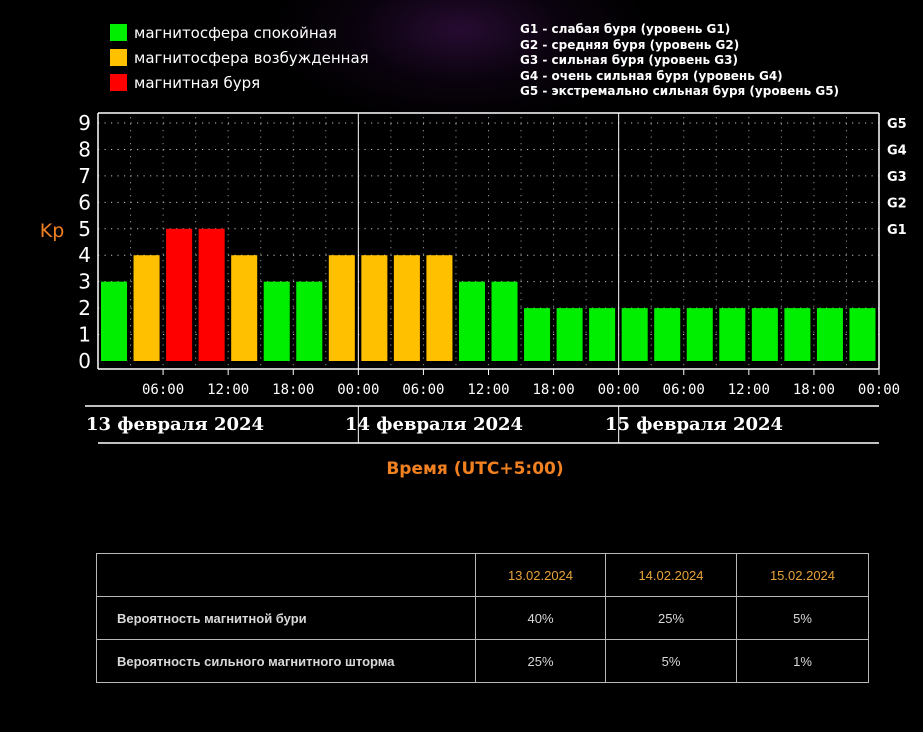 This screenshot has height=732, width=923. Describe the element at coordinates (118, 82) in the screenshot. I see `legend-swatch-storm` at that location.